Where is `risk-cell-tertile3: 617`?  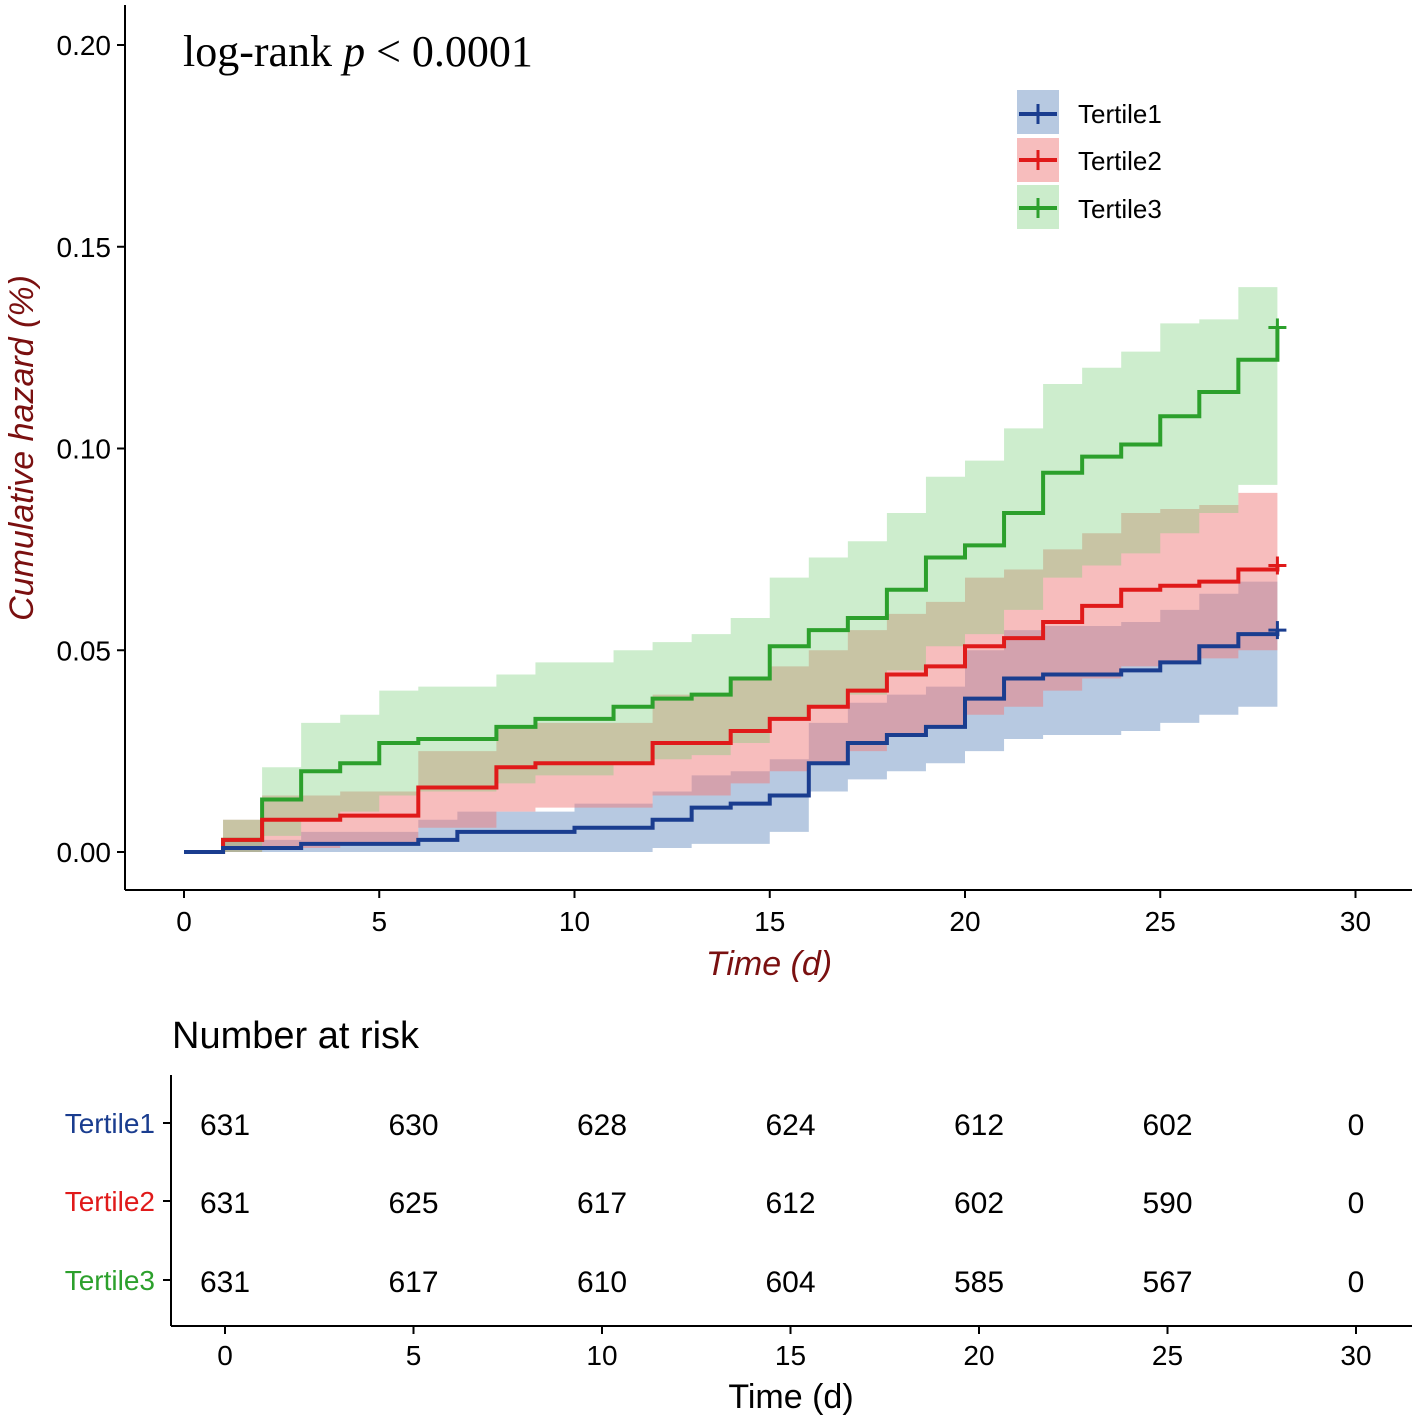 risk-cell-tertile3: 617 is located at coordinates (413, 1282).